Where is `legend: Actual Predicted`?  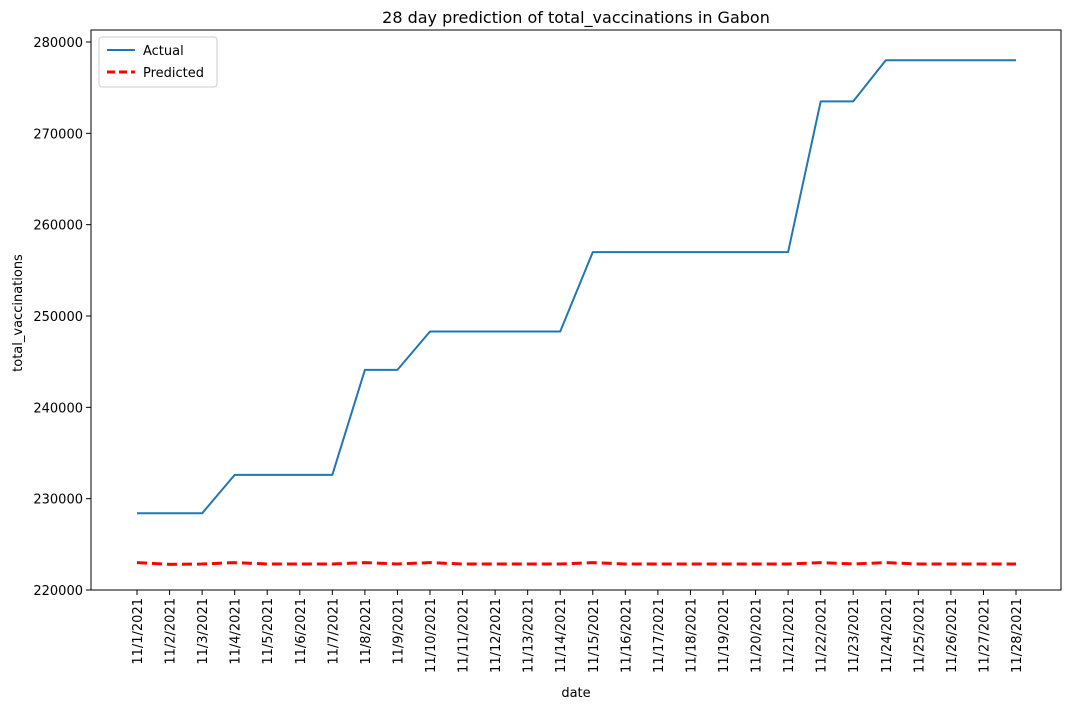 legend: Actual Predicted is located at coordinates (158, 62).